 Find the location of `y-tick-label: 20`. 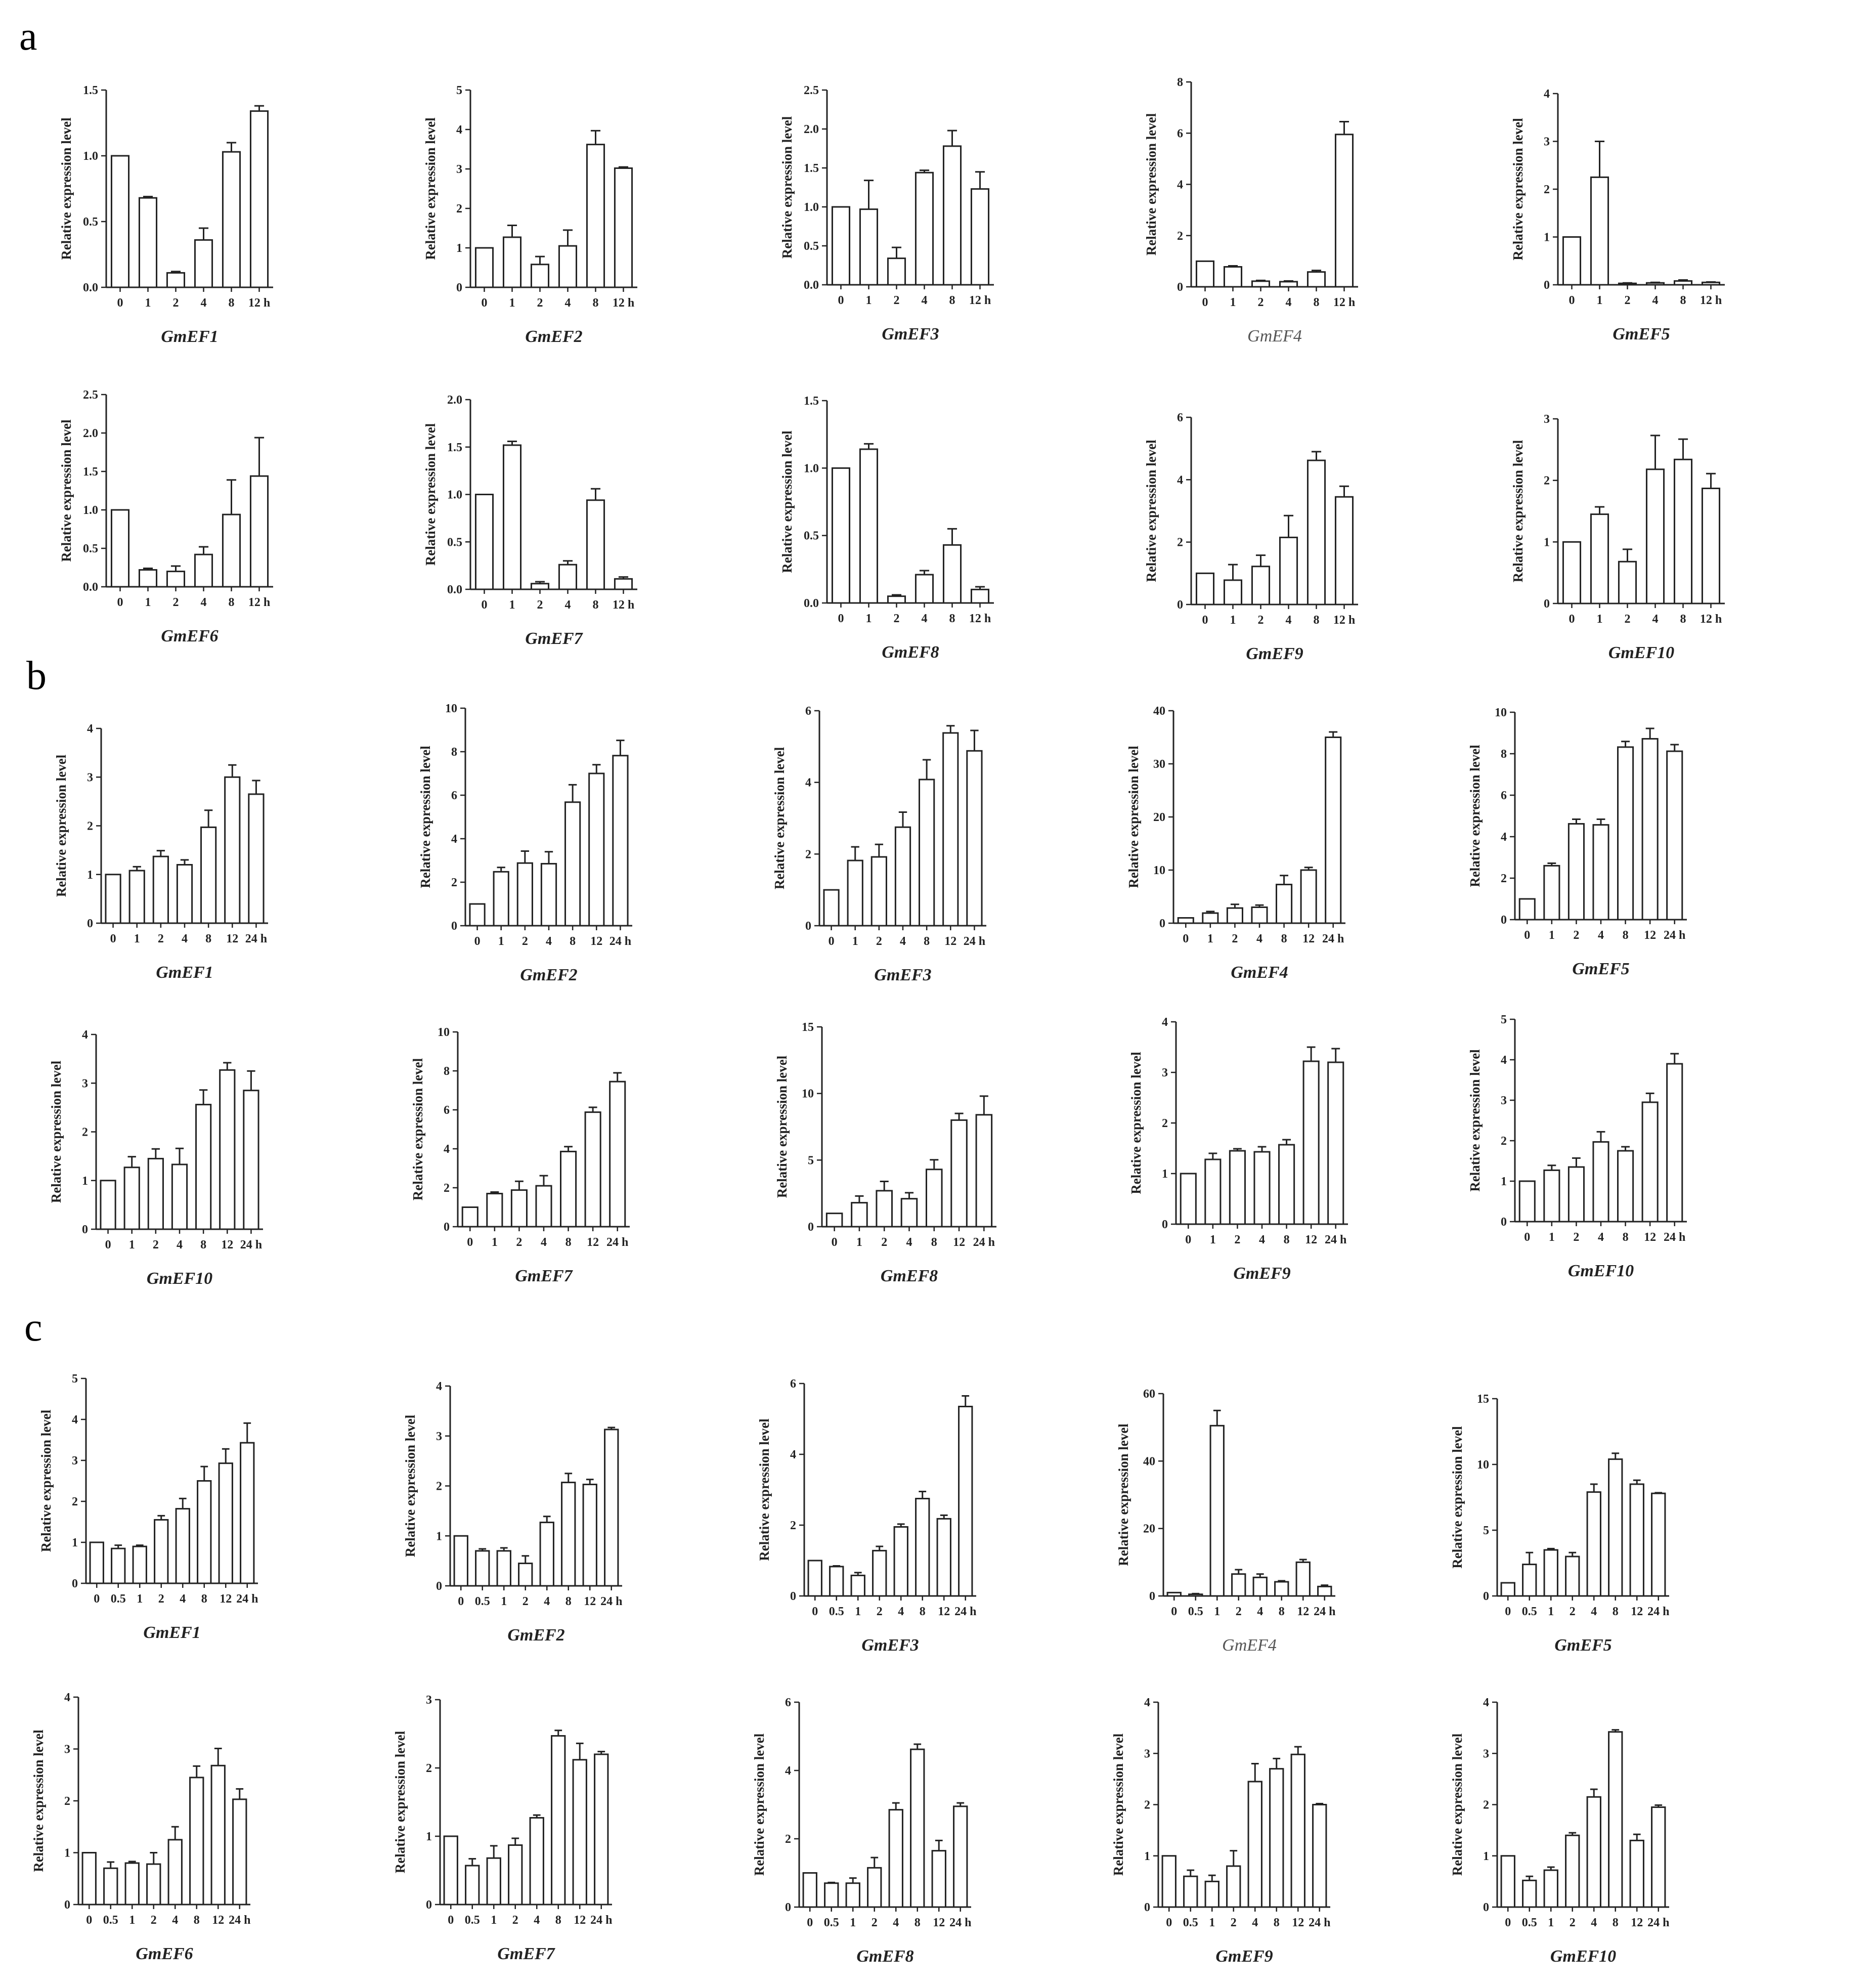

y-tick-label: 20 is located at coordinates (1159, 817).